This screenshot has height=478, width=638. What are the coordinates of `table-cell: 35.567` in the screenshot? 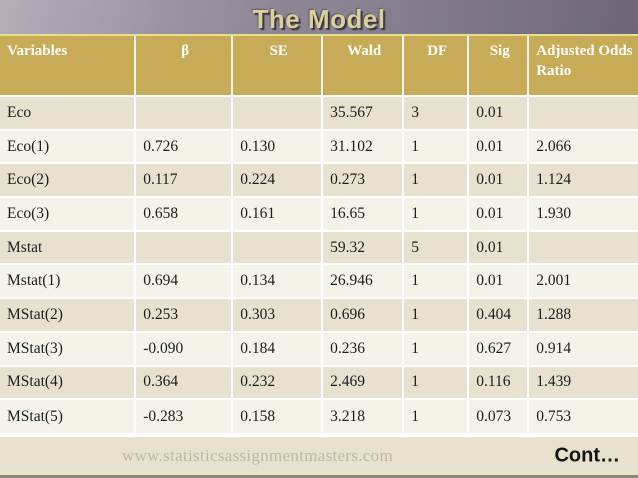 It's located at (362, 112).